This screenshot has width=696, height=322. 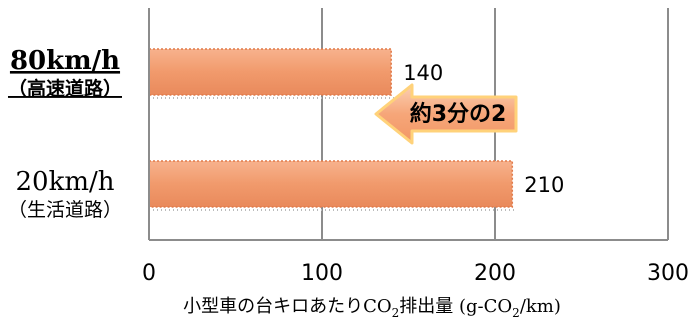 What do you see at coordinates (540, 306) in the screenshot?
I see `x-axis-title-end: /km)` at bounding box center [540, 306].